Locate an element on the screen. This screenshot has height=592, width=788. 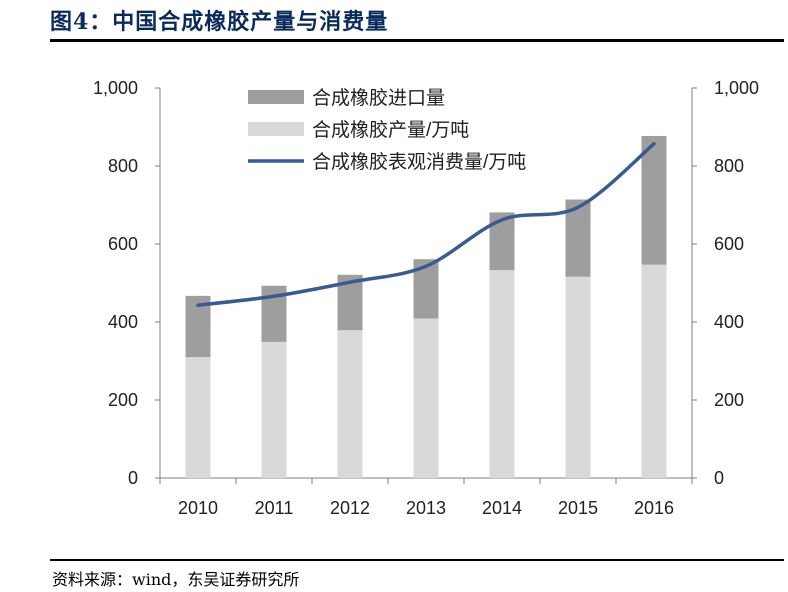
x-tick-label: 2011 is located at coordinates (274, 508).